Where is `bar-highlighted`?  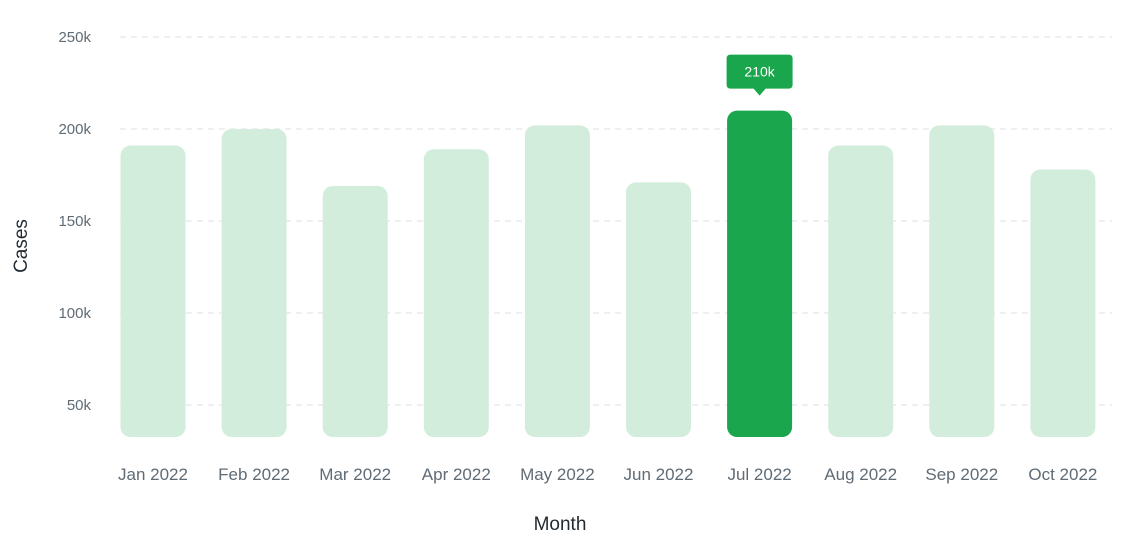
bar-highlighted is located at coordinates (760, 273).